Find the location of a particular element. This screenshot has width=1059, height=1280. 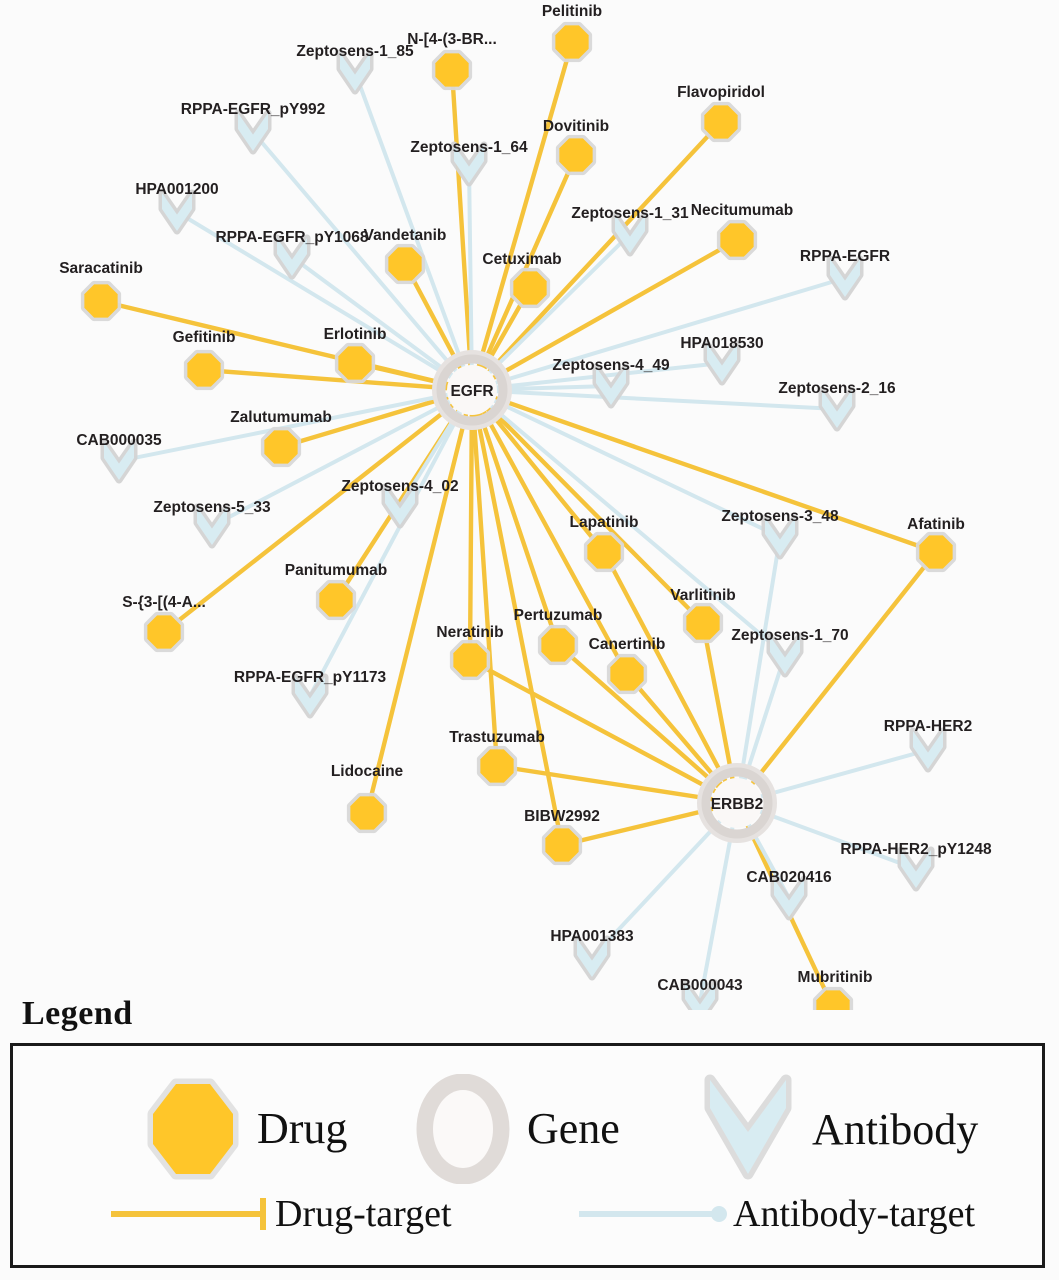

gene-node-label: ERBB2 is located at coordinates (737, 804).